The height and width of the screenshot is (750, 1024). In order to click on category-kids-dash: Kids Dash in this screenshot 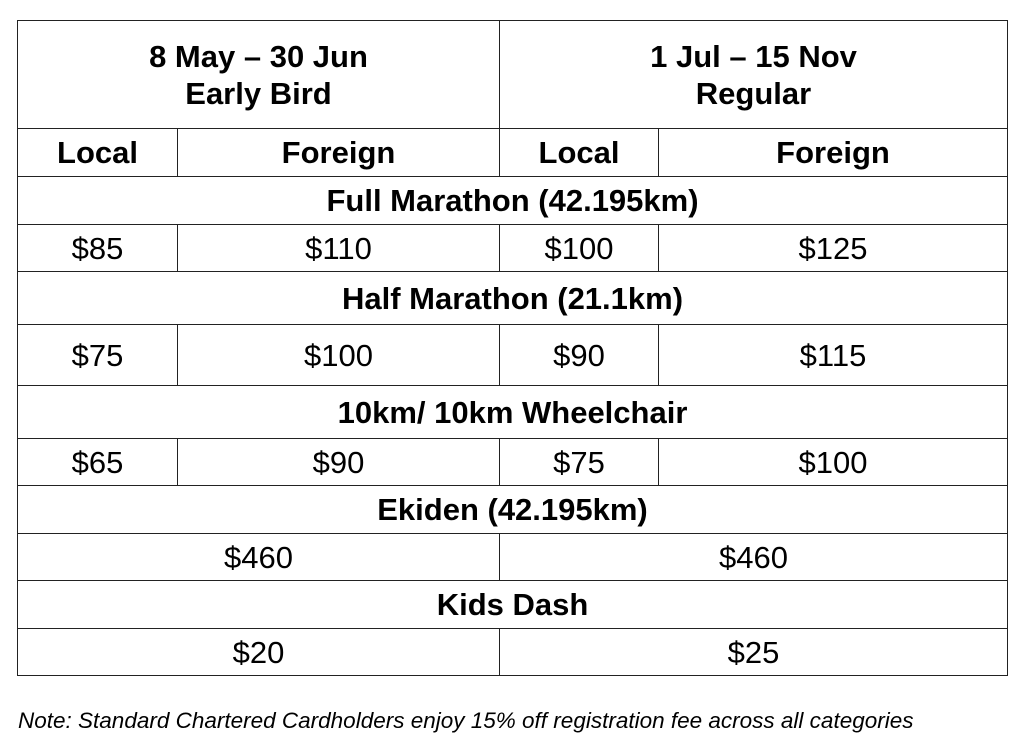, I will do `click(512, 604)`.